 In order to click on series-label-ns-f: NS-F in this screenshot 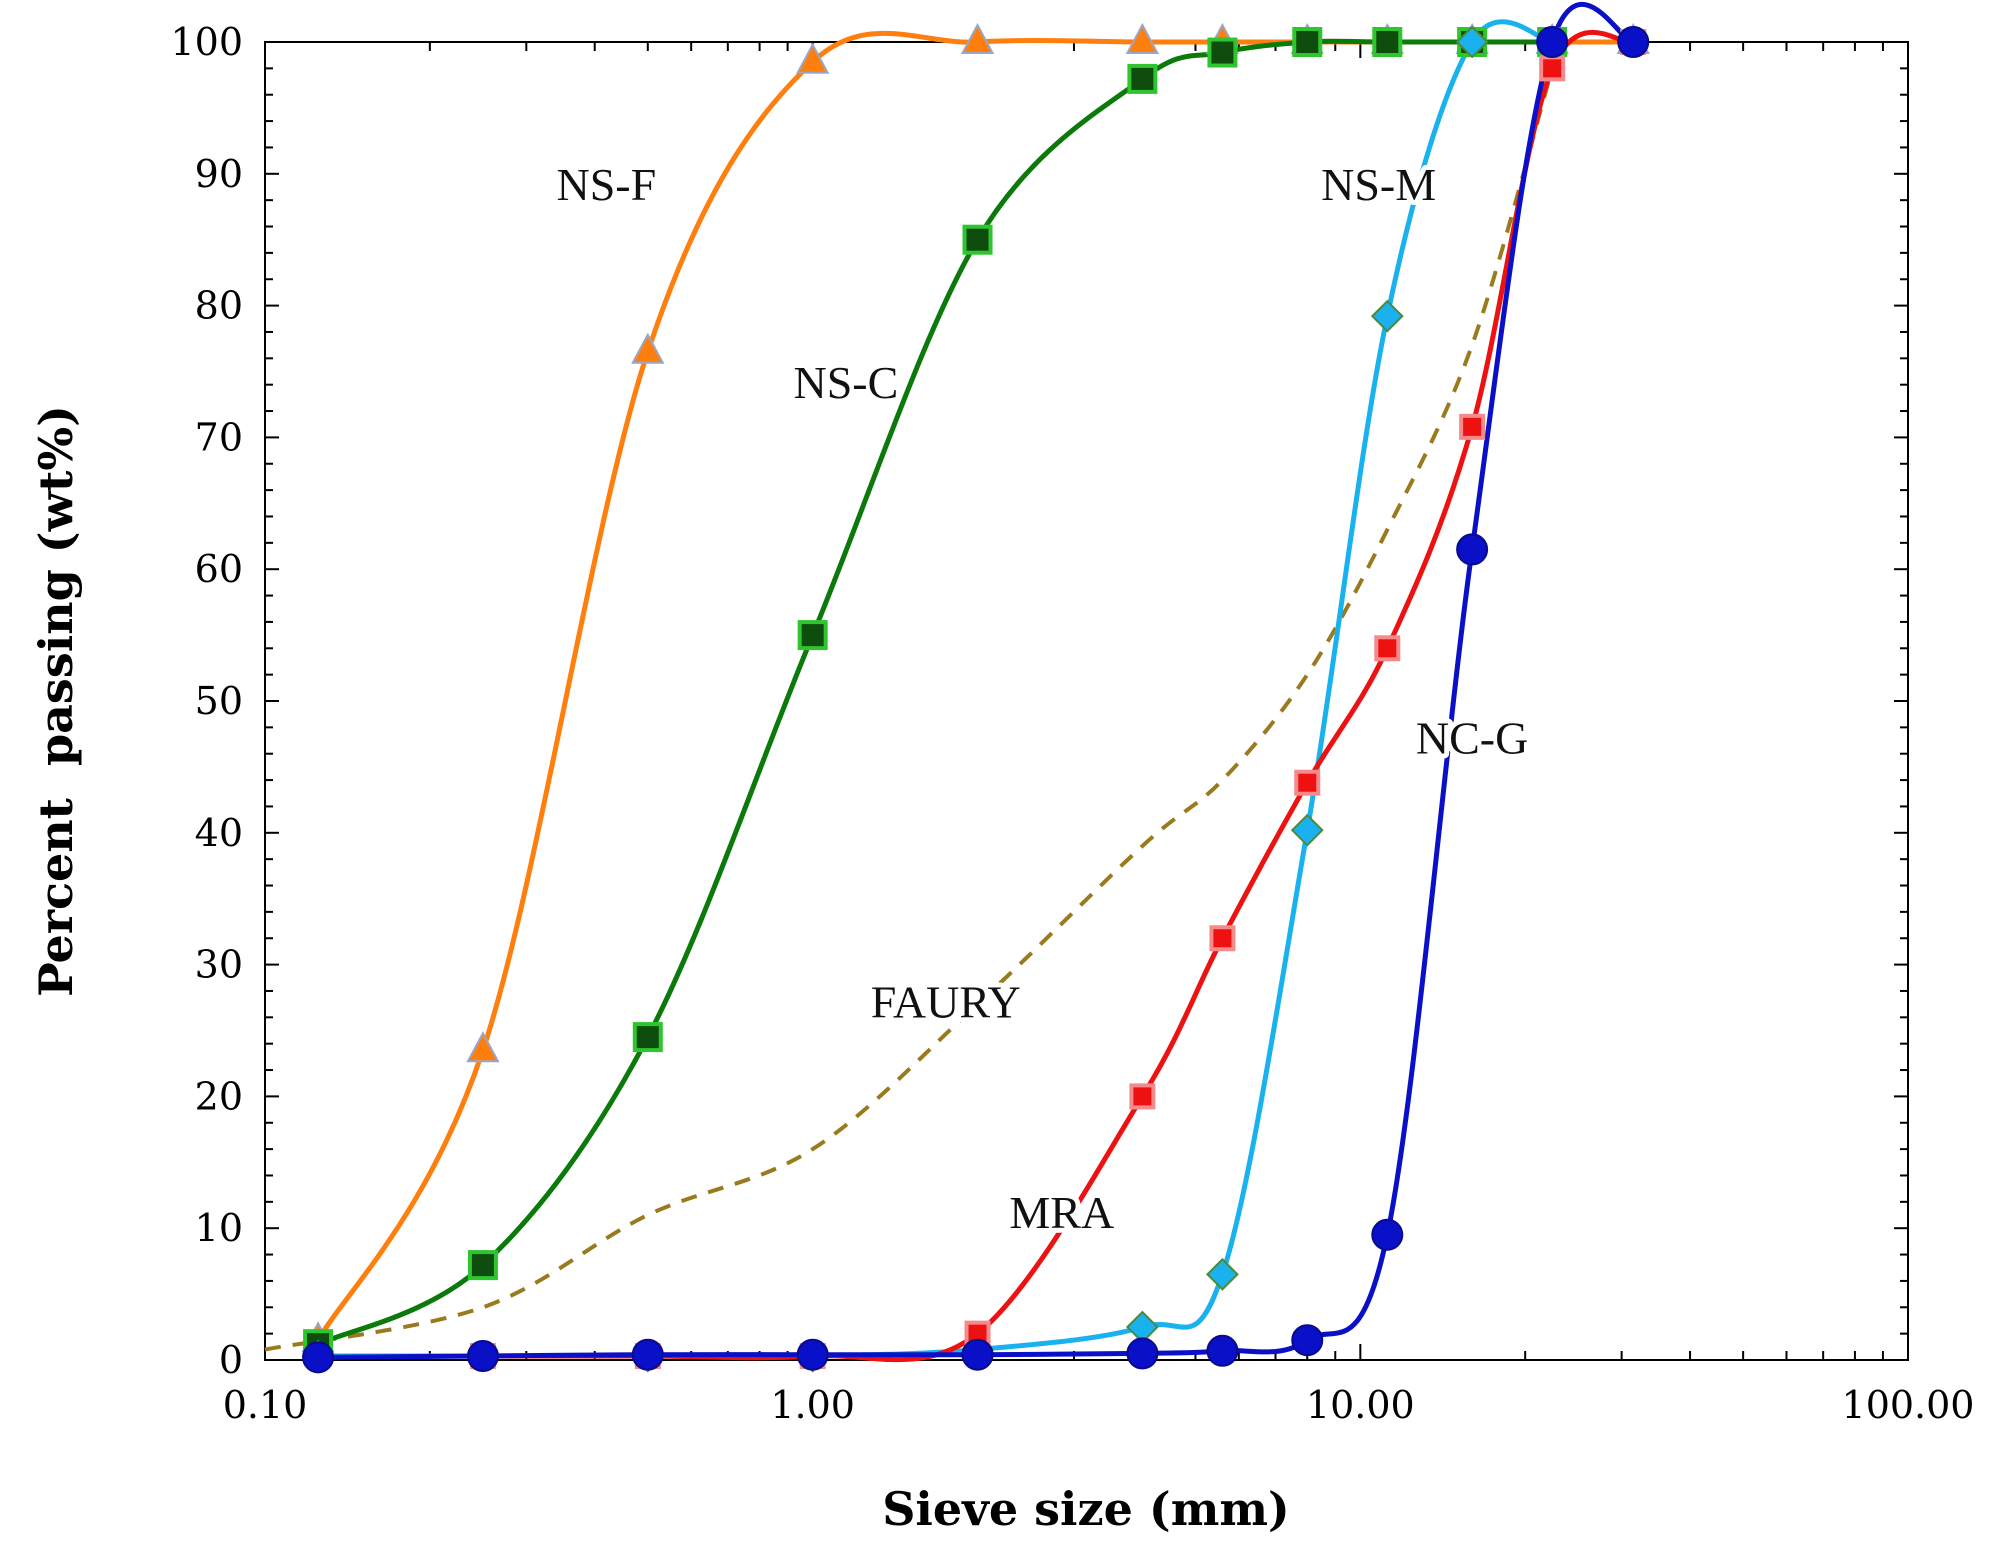, I will do `click(606, 184)`.